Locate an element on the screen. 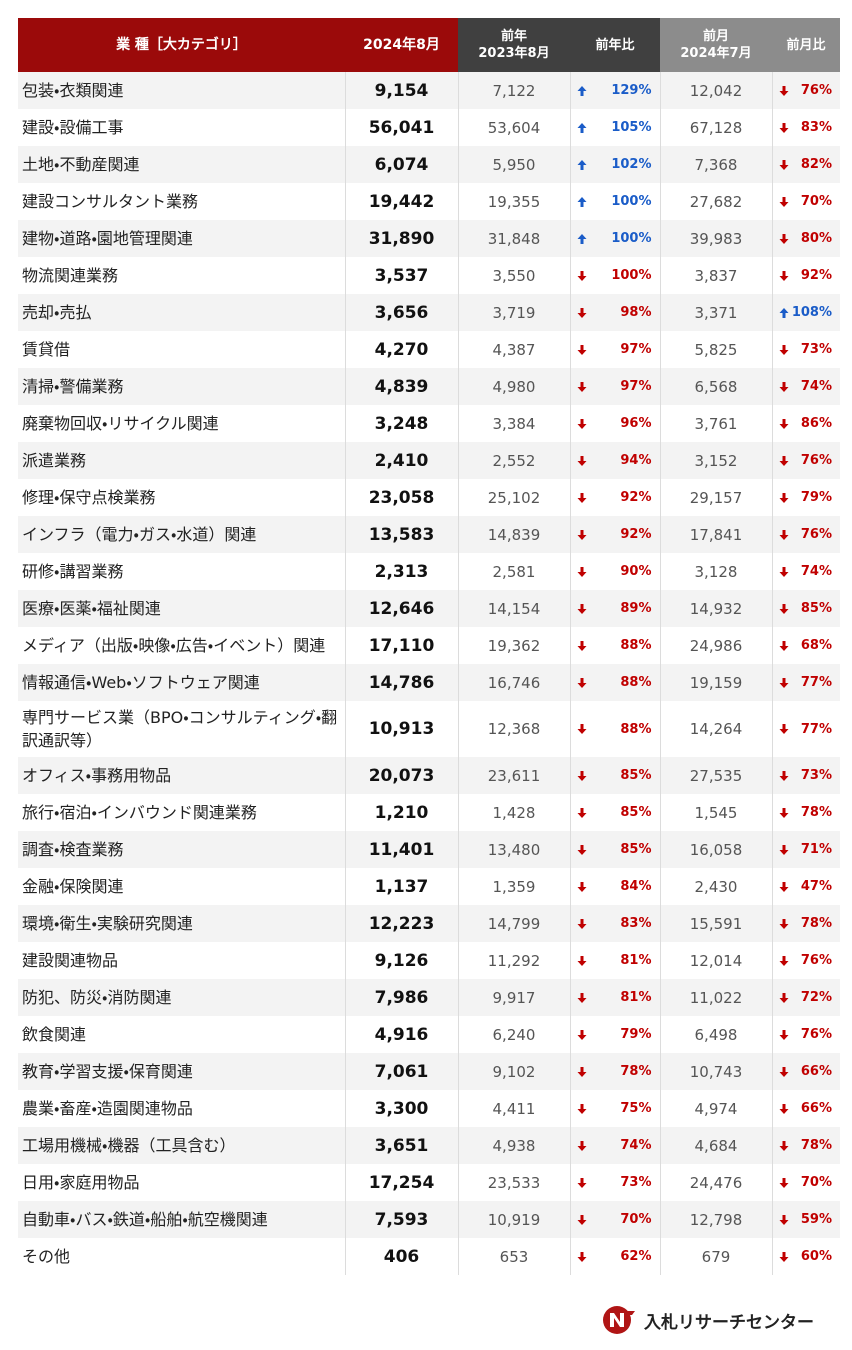 Image resolution: width=852 pixels, height=1350 pixels. yoy-value: 81% is located at coordinates (636, 997).